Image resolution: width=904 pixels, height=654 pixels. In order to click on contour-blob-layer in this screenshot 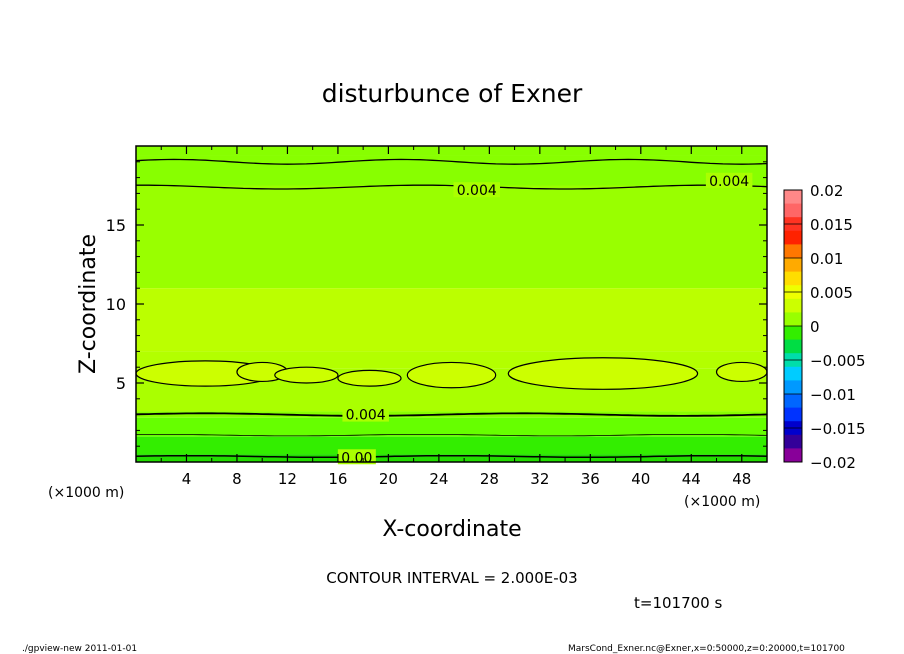, I will do `click(451, 373)`.